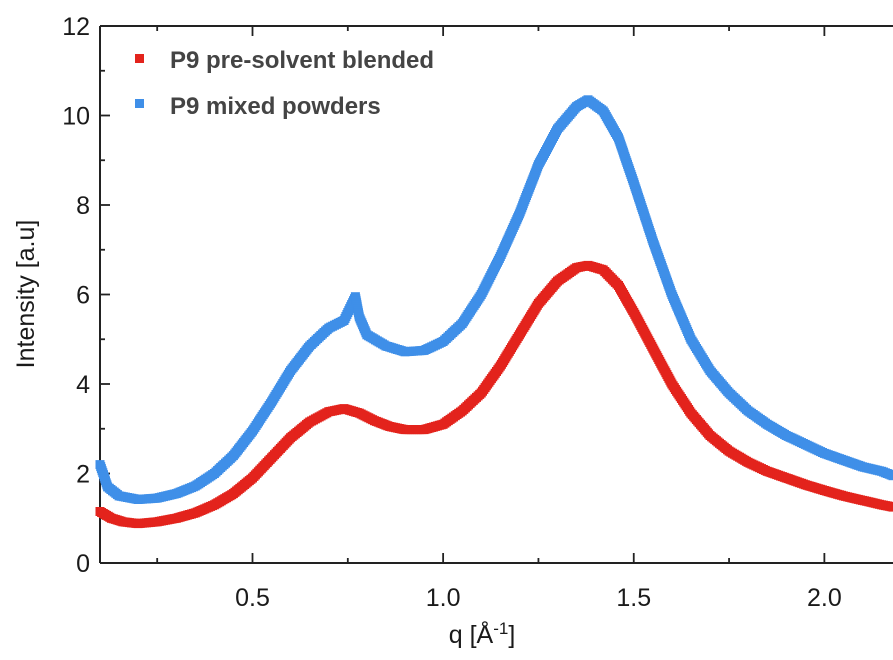 The width and height of the screenshot is (893, 660). I want to click on y-tick-label: 2, so click(83, 475).